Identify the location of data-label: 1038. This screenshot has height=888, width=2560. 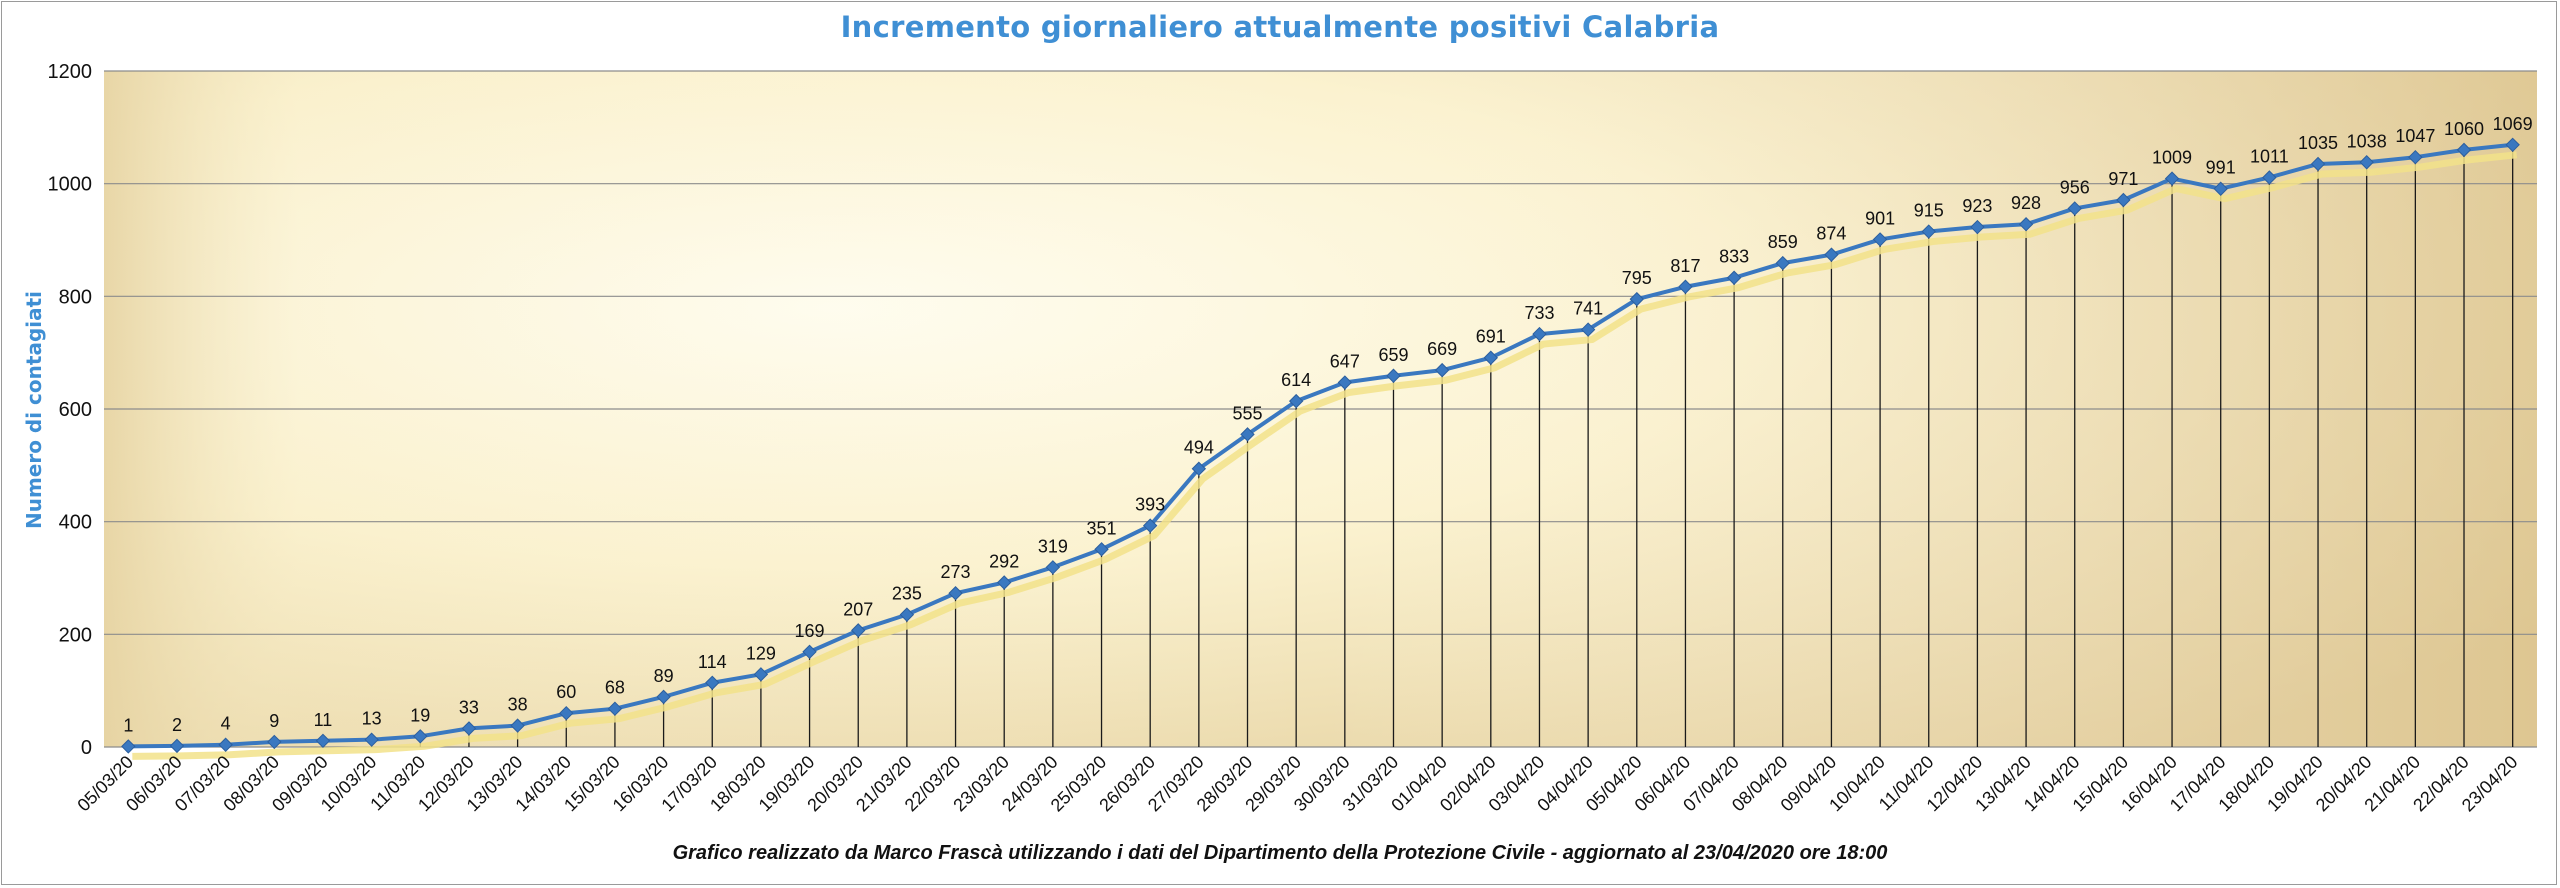
(2367, 141).